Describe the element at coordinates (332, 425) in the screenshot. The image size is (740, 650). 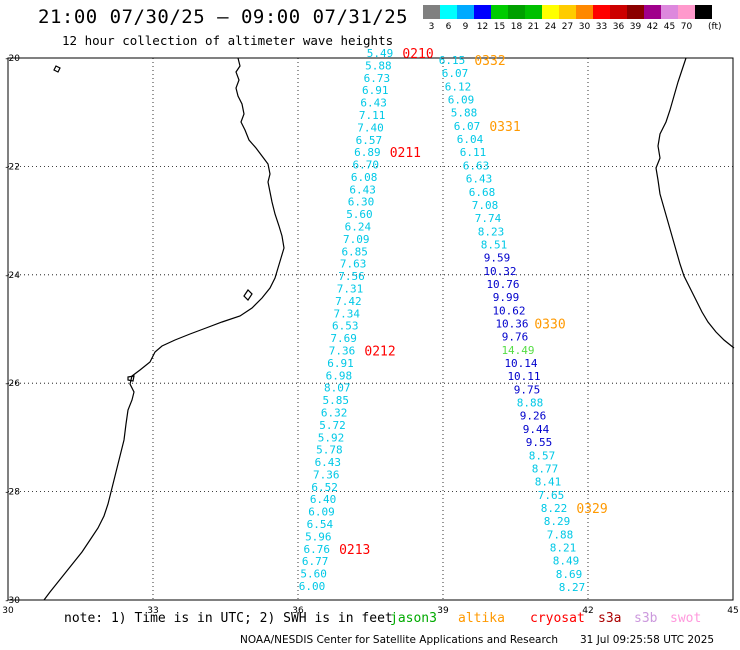
I see `wave-height-value: 5.72` at that location.